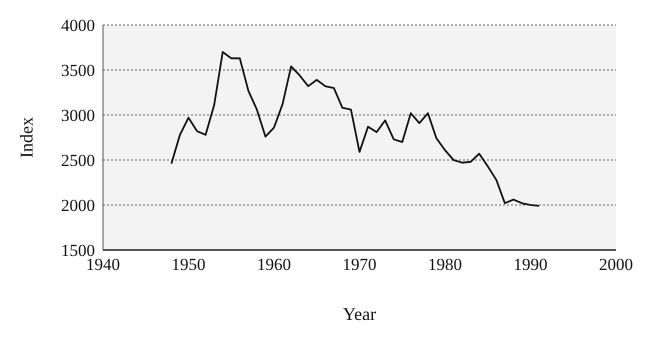  What do you see at coordinates (26, 137) in the screenshot?
I see `y-axis-title: Index` at bounding box center [26, 137].